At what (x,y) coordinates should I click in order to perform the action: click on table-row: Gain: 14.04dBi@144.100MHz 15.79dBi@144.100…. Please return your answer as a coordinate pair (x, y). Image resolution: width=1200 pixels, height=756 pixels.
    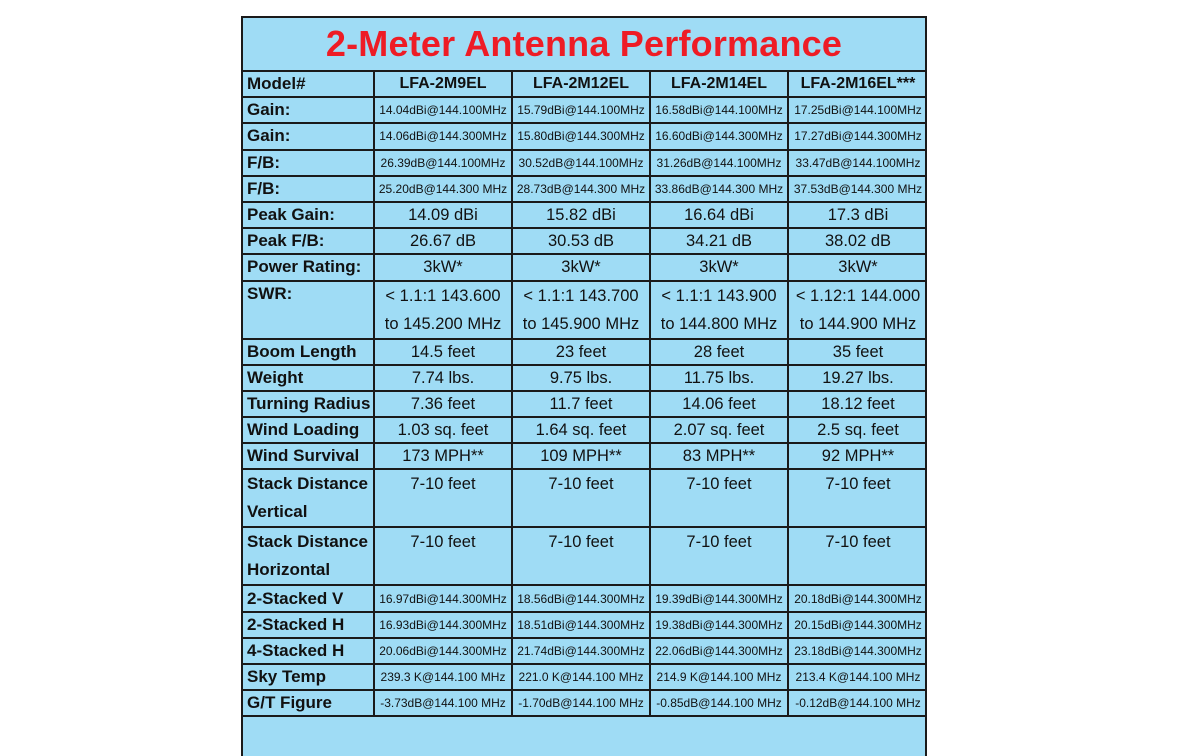
    Looking at the image, I should click on (584, 110).